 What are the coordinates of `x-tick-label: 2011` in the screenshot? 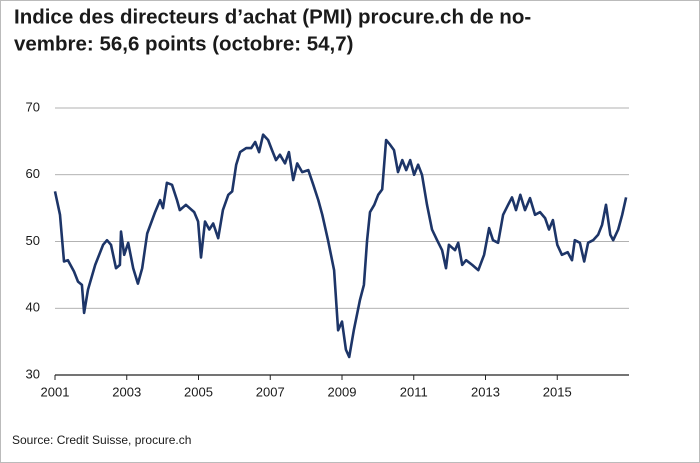 It's located at (414, 391).